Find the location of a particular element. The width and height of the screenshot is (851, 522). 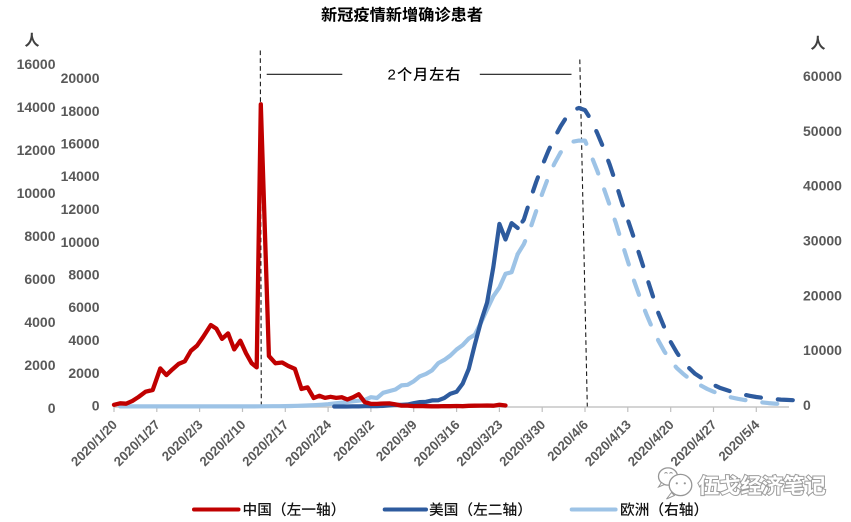

svg-text: 18000 is located at coordinates (80, 111).